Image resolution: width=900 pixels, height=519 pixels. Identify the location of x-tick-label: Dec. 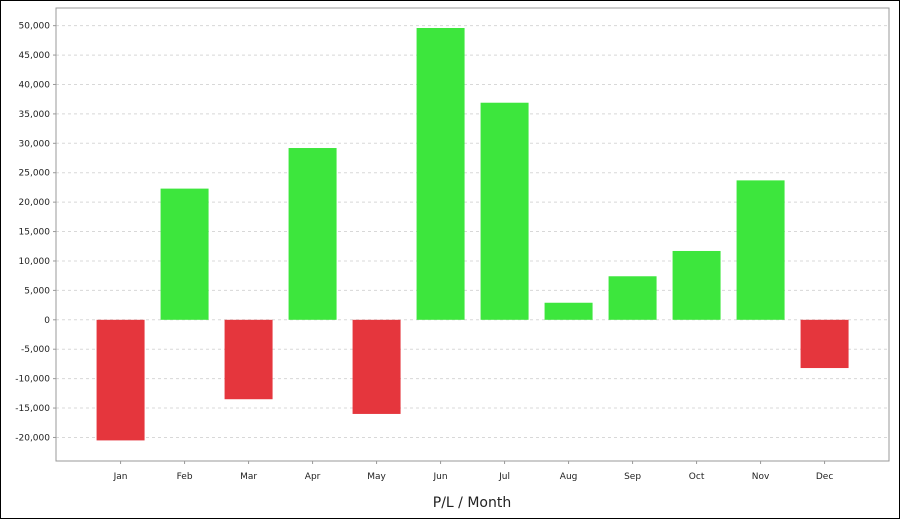
(824, 477).